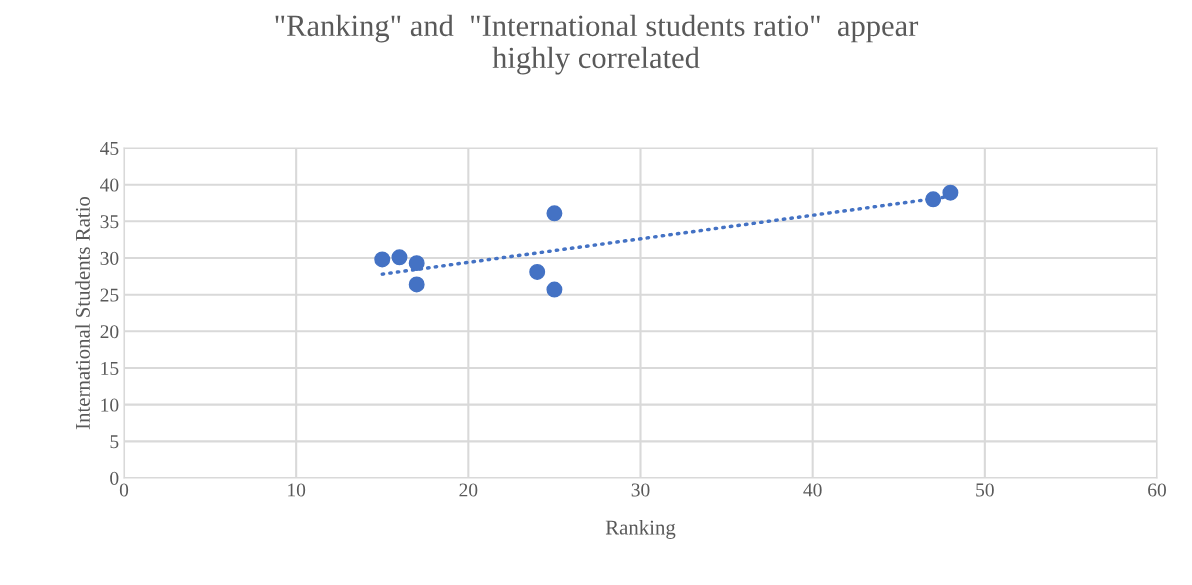 Image resolution: width=1192 pixels, height=585 pixels. I want to click on y-tick-label: 25, so click(109, 295).